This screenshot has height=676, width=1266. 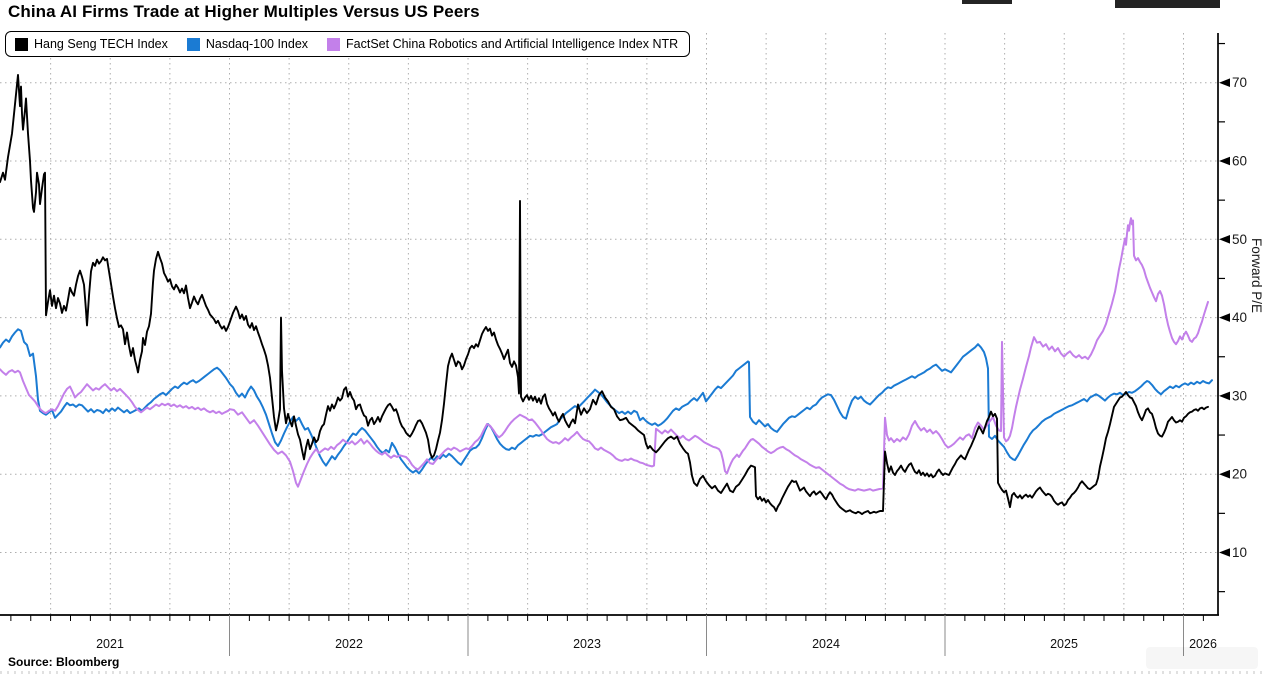 What do you see at coordinates (587, 644) in the screenshot?
I see `x-tick-label: 2023` at bounding box center [587, 644].